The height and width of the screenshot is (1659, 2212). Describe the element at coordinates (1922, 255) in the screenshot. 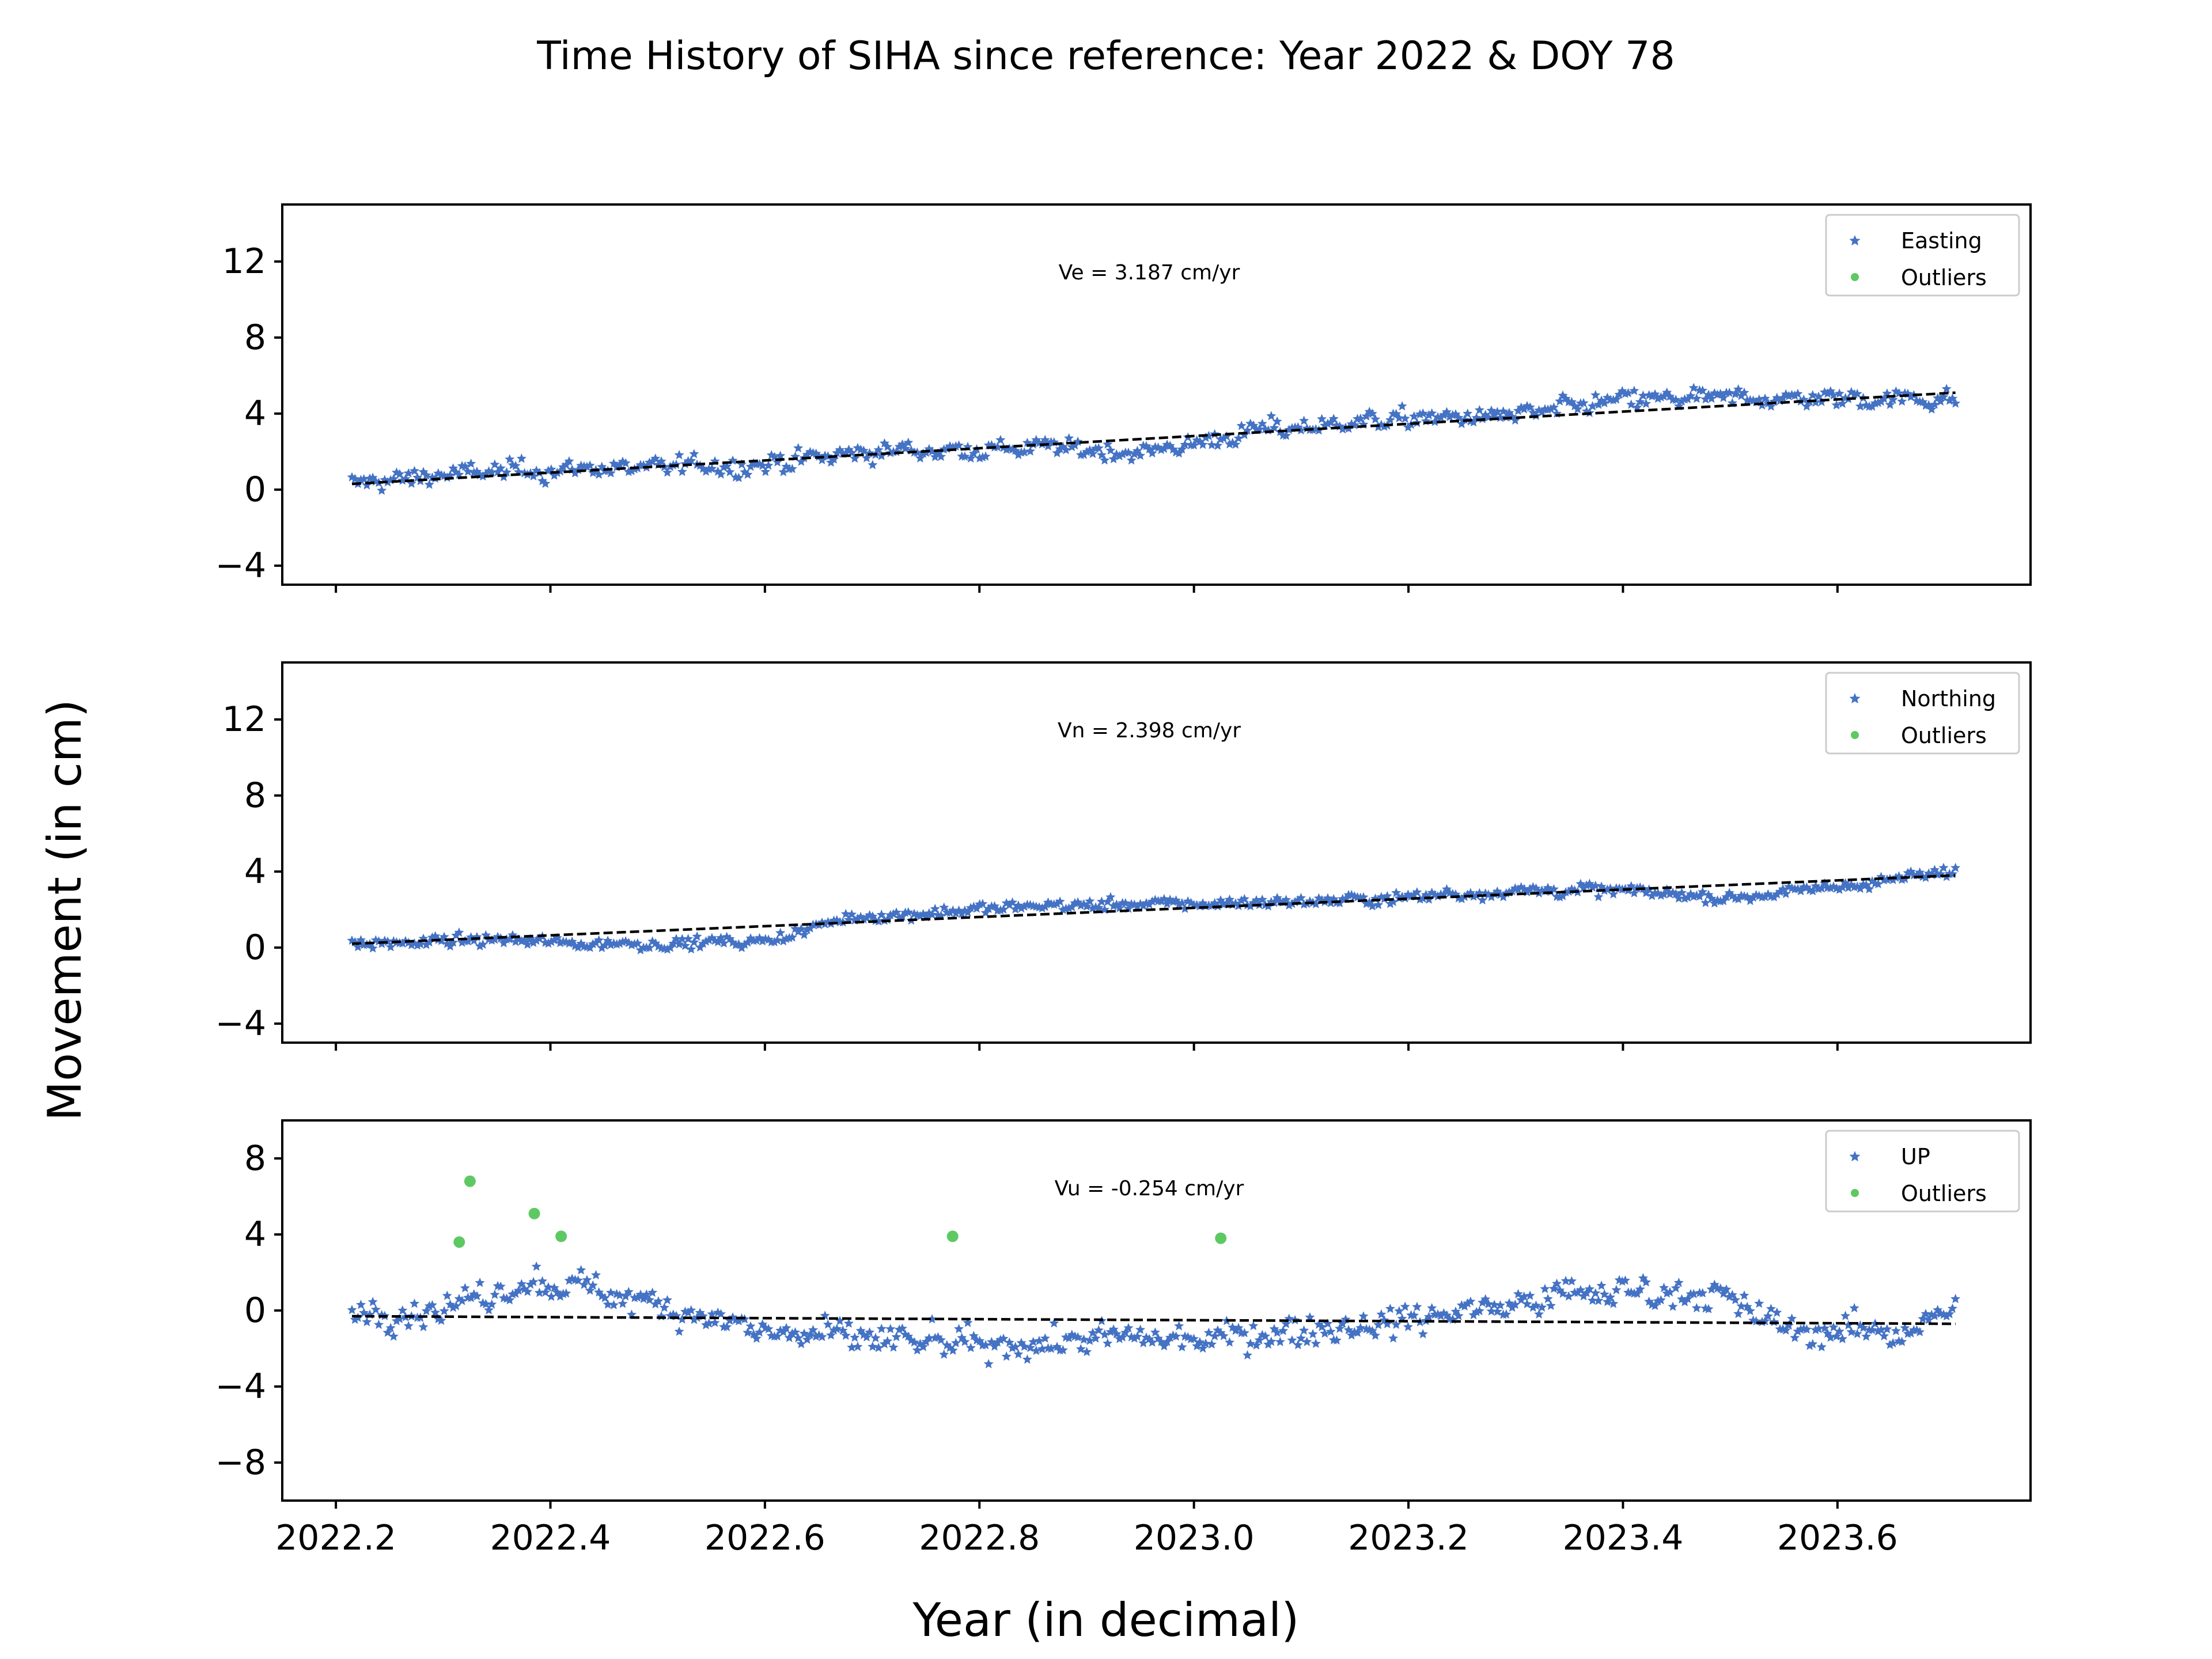

I see `east-legend-box` at that location.